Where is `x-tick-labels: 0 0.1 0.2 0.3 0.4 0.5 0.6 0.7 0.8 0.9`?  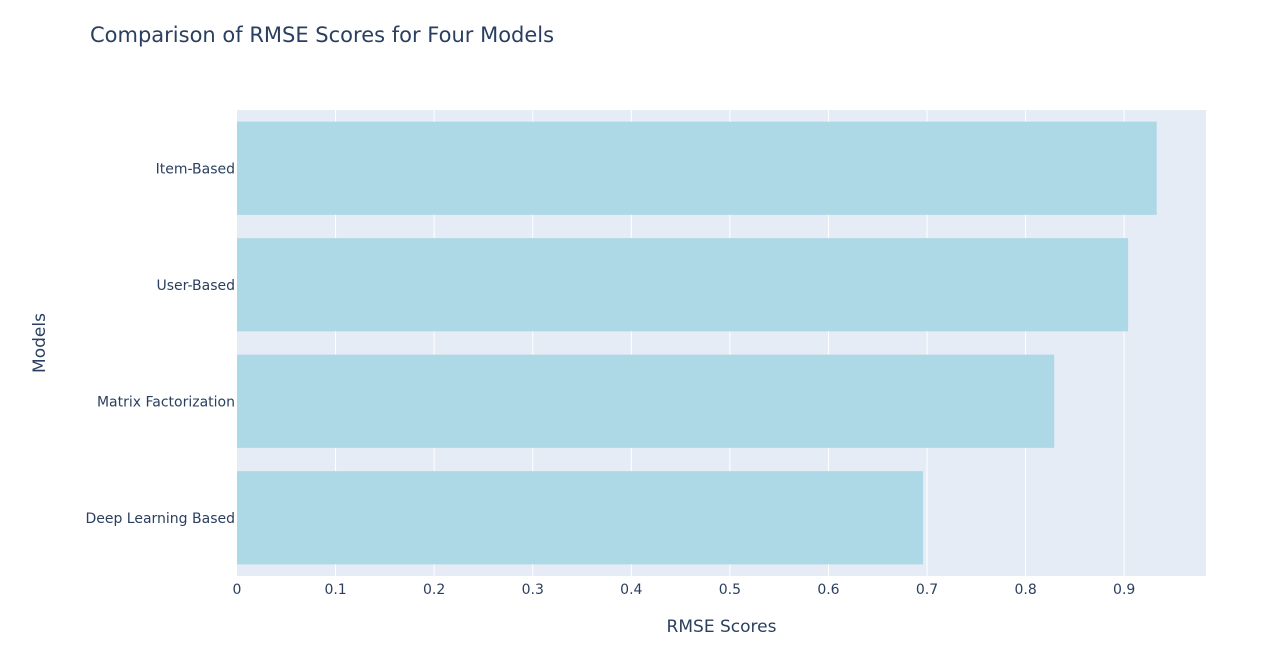
x-tick-labels: 0 0.1 0.2 0.3 0.4 0.5 0.6 0.7 0.8 0.9 is located at coordinates (684, 590).